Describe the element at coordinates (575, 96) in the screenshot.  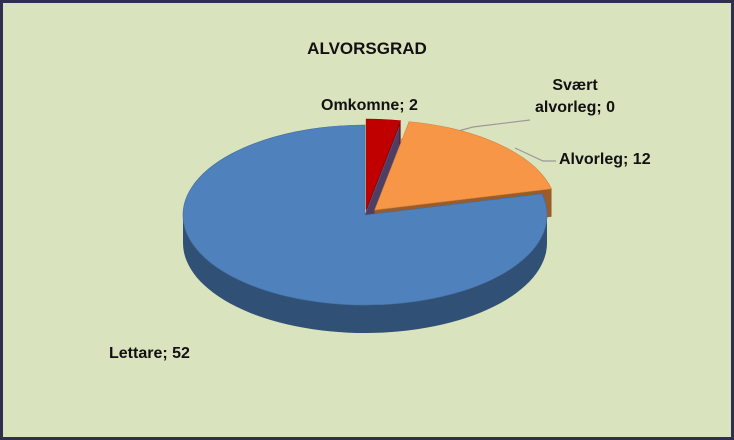
I see `data-label: Svært alvorleg; 0` at that location.